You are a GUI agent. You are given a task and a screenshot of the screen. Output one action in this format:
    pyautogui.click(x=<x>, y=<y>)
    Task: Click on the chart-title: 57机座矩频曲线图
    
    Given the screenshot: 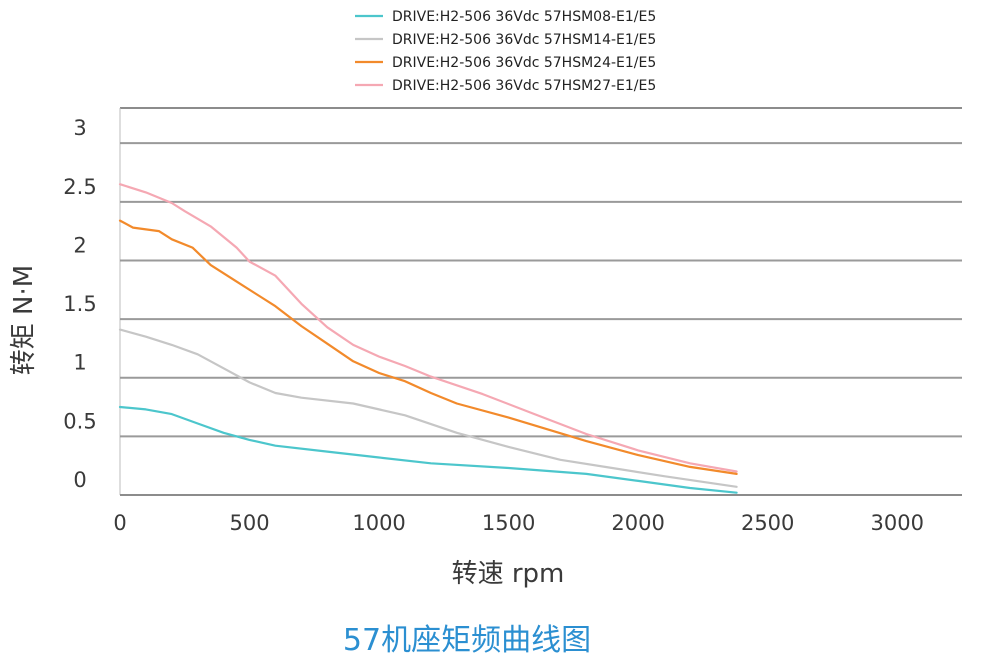 What is the action you would take?
    pyautogui.click(x=467, y=640)
    